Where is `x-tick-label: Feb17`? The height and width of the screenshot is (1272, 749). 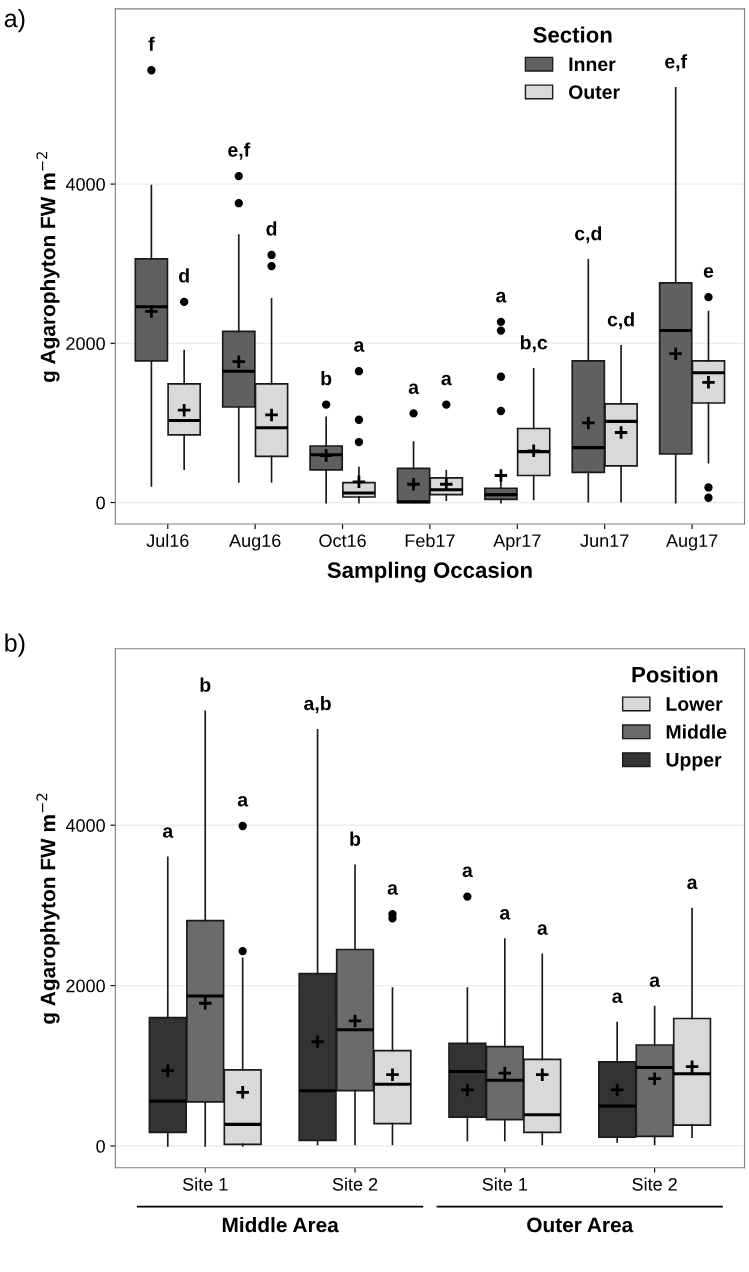
x-tick-label: Feb17 is located at coordinates (430, 540).